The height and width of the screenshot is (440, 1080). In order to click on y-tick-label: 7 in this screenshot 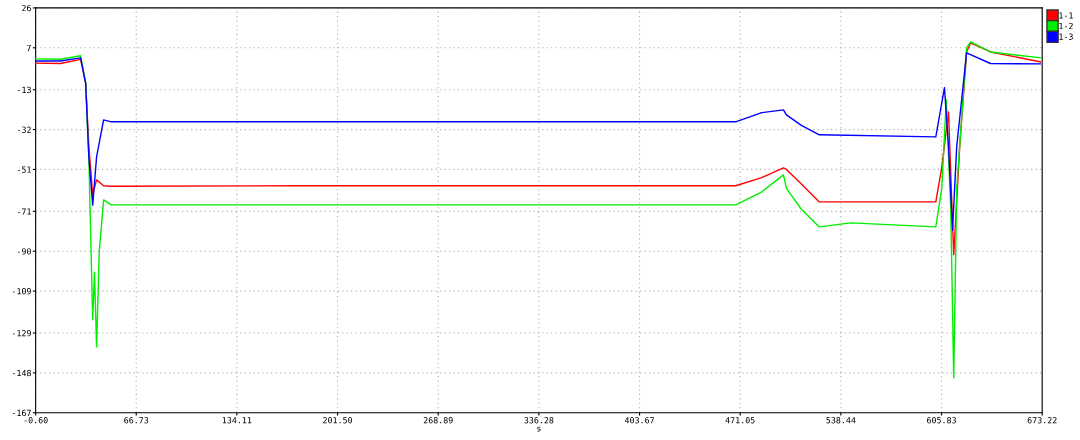, I will do `click(29, 47)`.